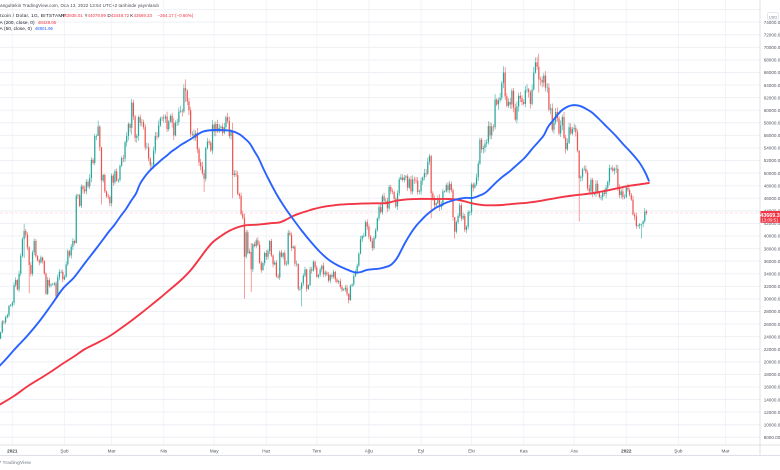 The image size is (780, 470). Describe the element at coordinates (772, 173) in the screenshot. I see `svg-text: 50000.0` at that location.